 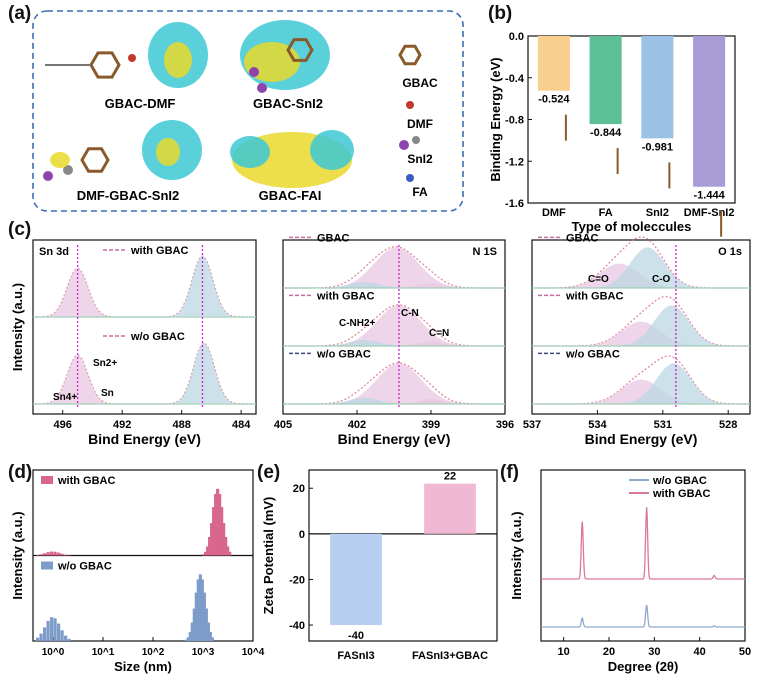 I want to click on c3-legend-1: with GBAC, so click(x=594, y=296).